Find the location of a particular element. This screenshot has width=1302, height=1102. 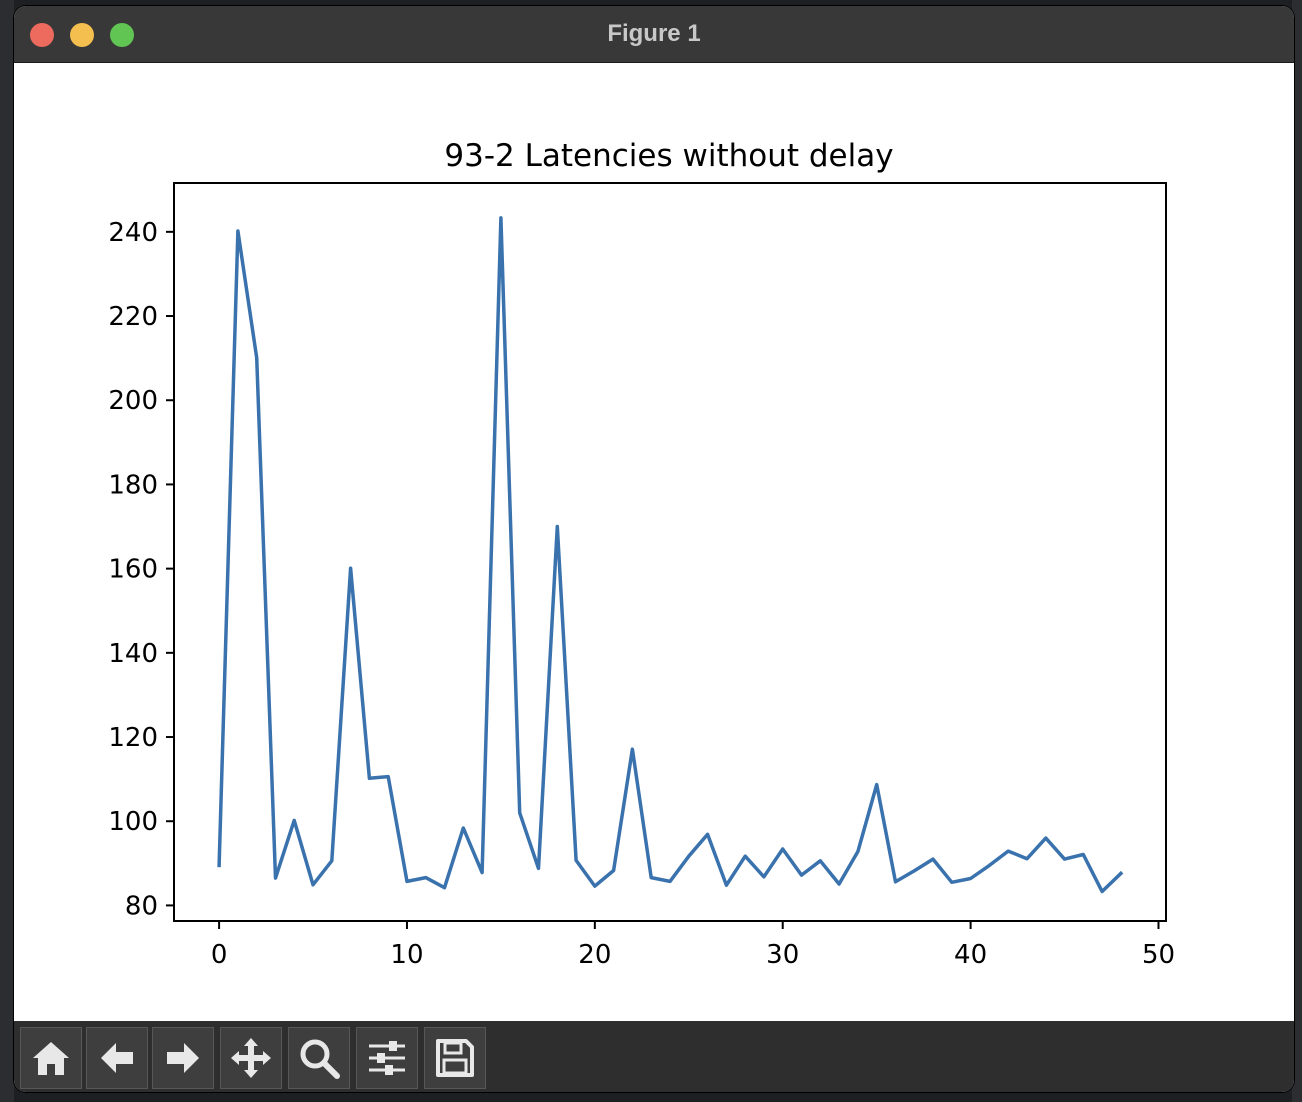

home-button is located at coordinates (51, 1058).